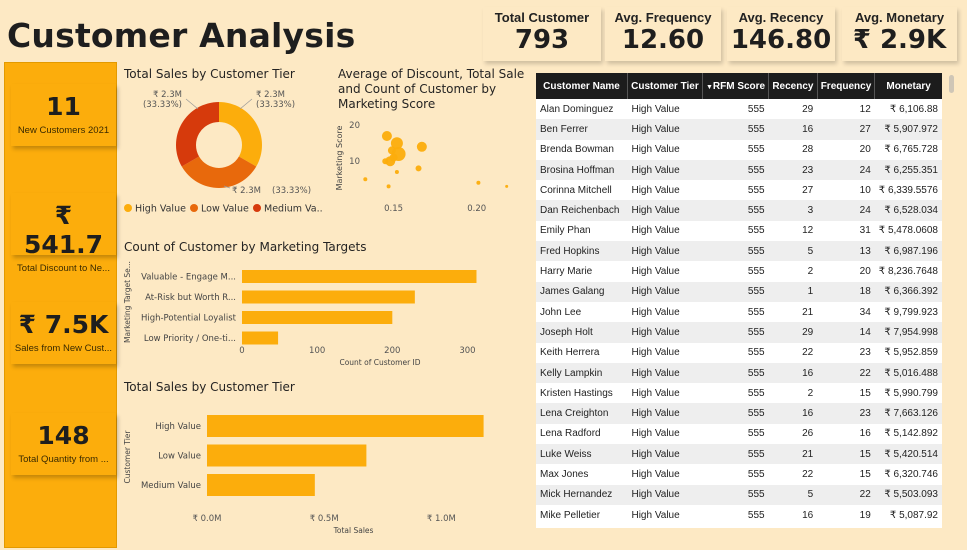  I want to click on table-row: Emily Phan High Value 555 12 31 ₹ 5,478.0608, so click(739, 231).